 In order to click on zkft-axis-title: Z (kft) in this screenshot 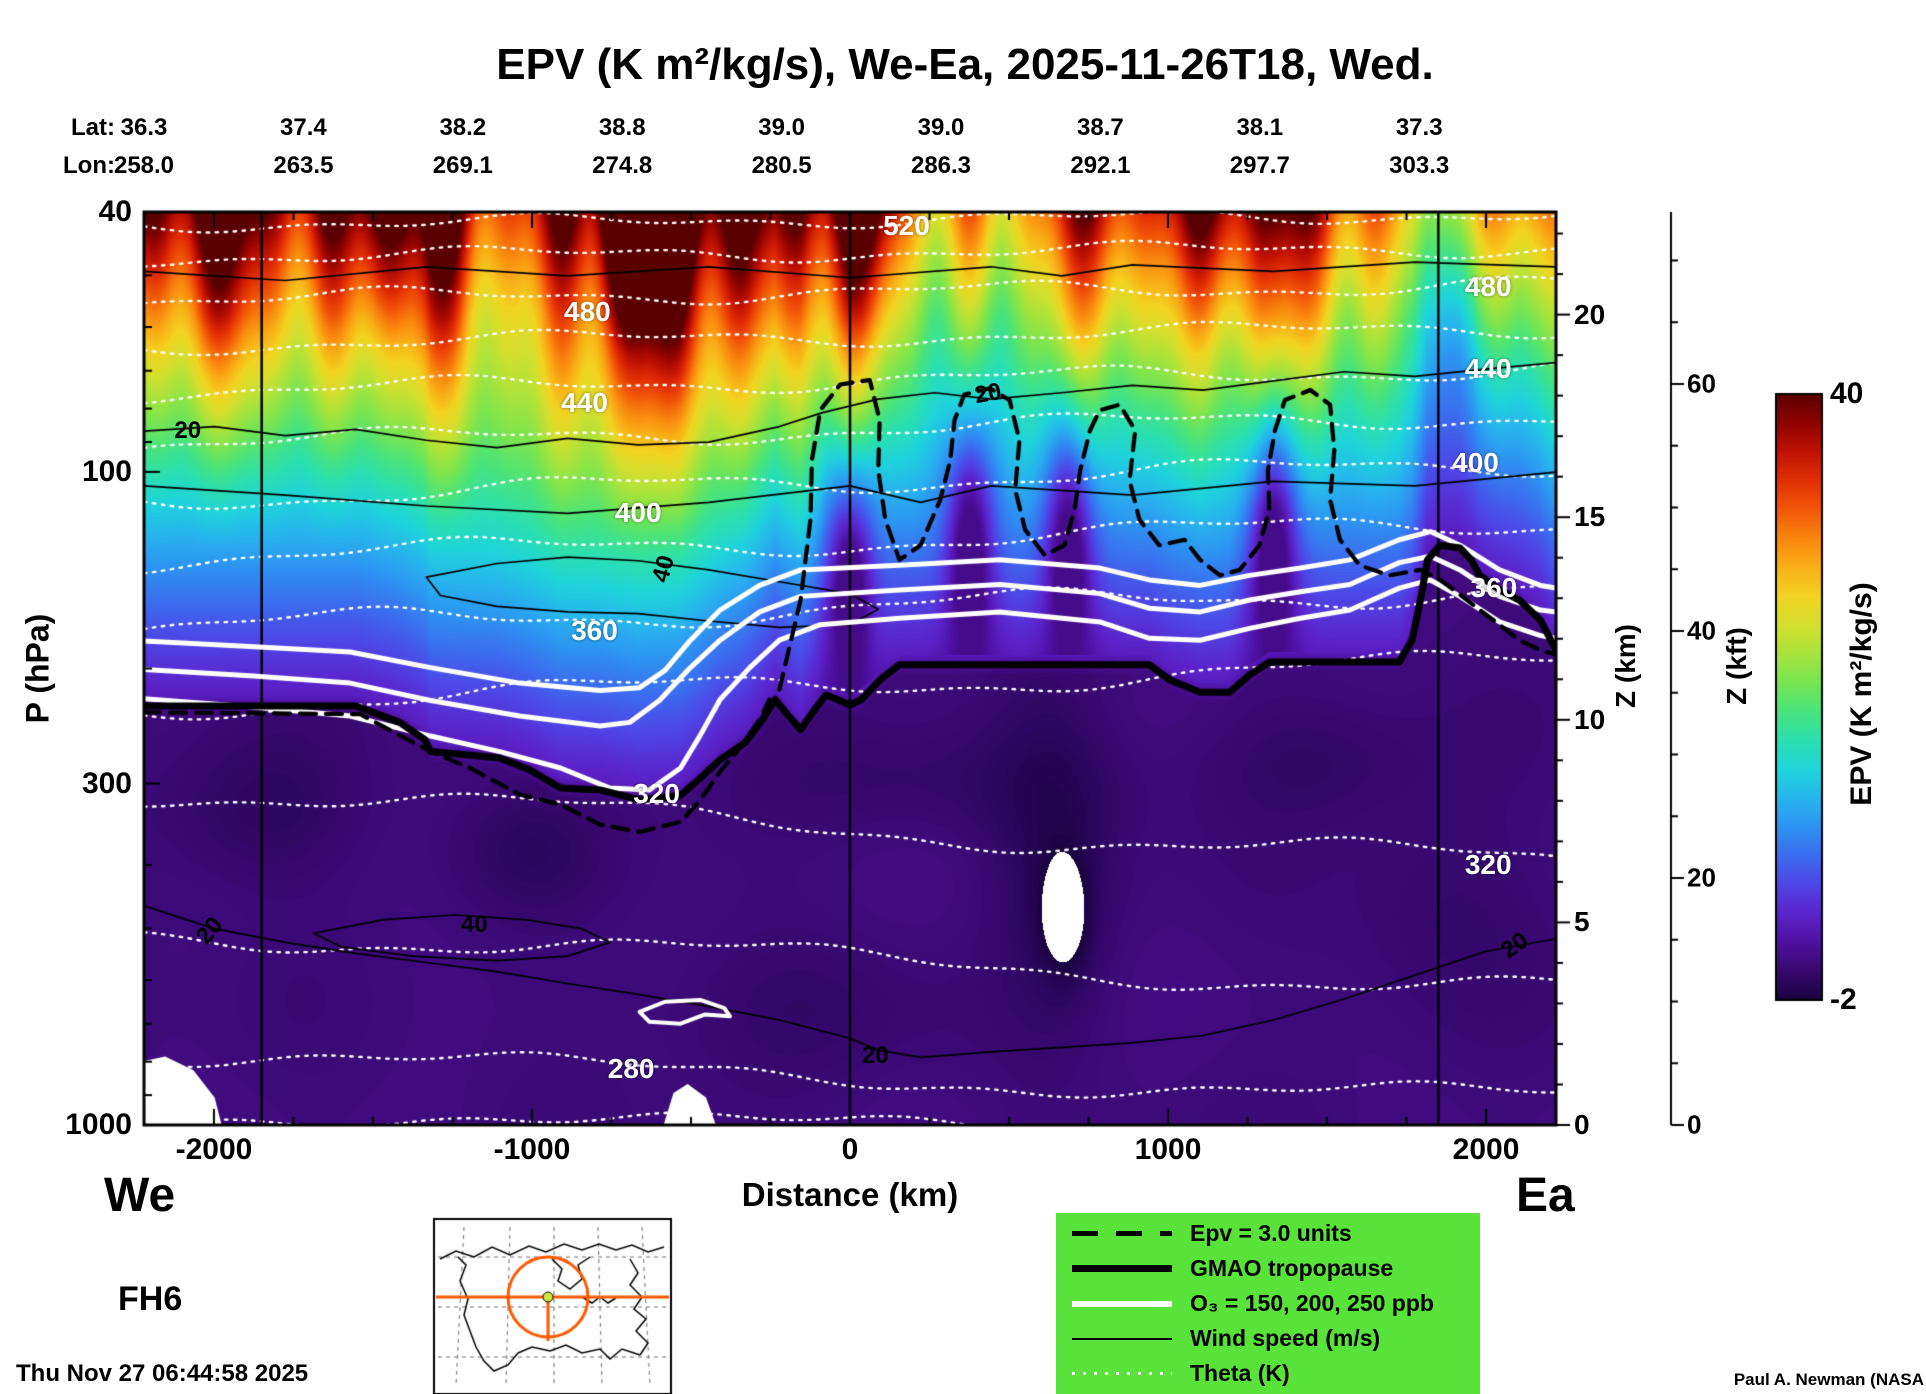, I will do `click(1736, 666)`.